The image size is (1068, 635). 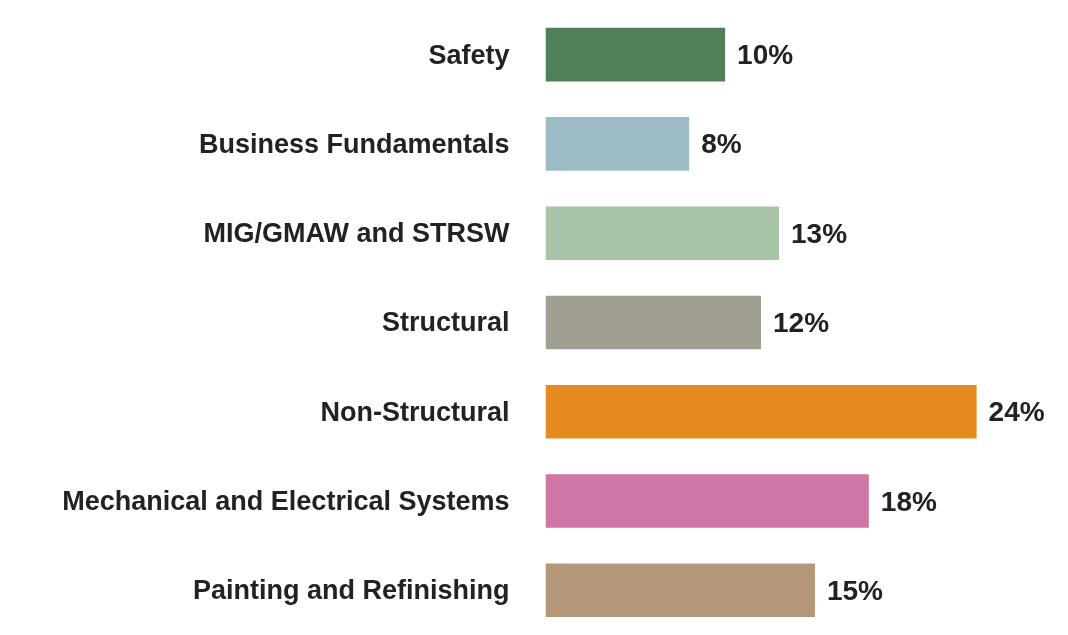 What do you see at coordinates (286, 501) in the screenshot?
I see `y-tick-label: Mechanical and Electrical Systems` at bounding box center [286, 501].